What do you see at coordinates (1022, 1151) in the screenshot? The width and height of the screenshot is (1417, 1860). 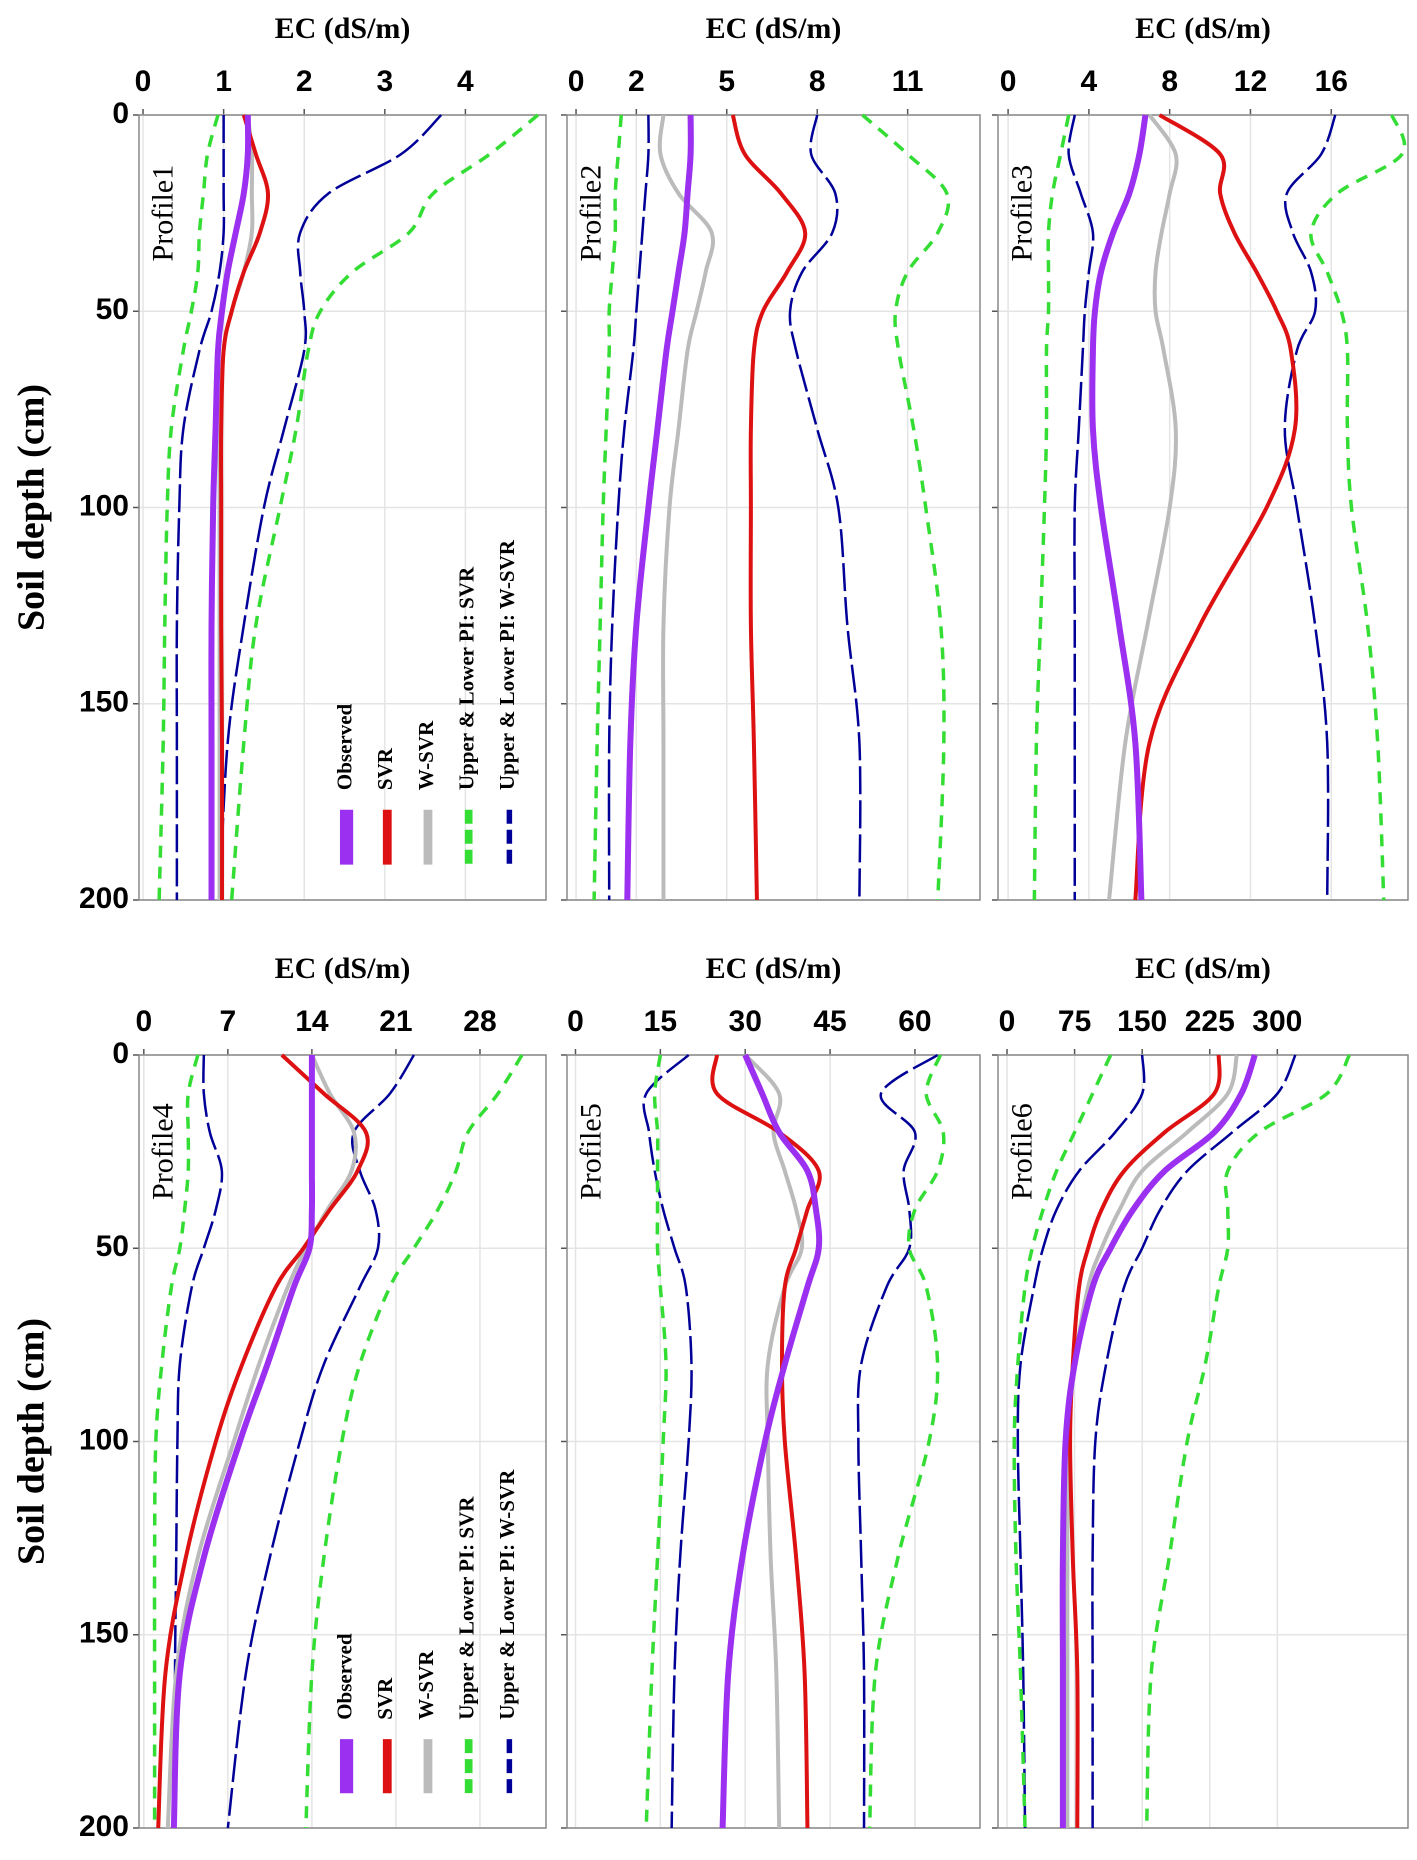 I see `panel-label: Profile6` at bounding box center [1022, 1151].